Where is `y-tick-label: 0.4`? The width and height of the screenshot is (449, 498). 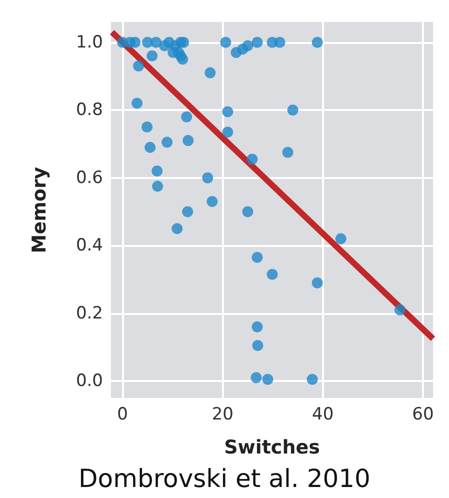 y-tick-label: 0.4 is located at coordinates (89, 246).